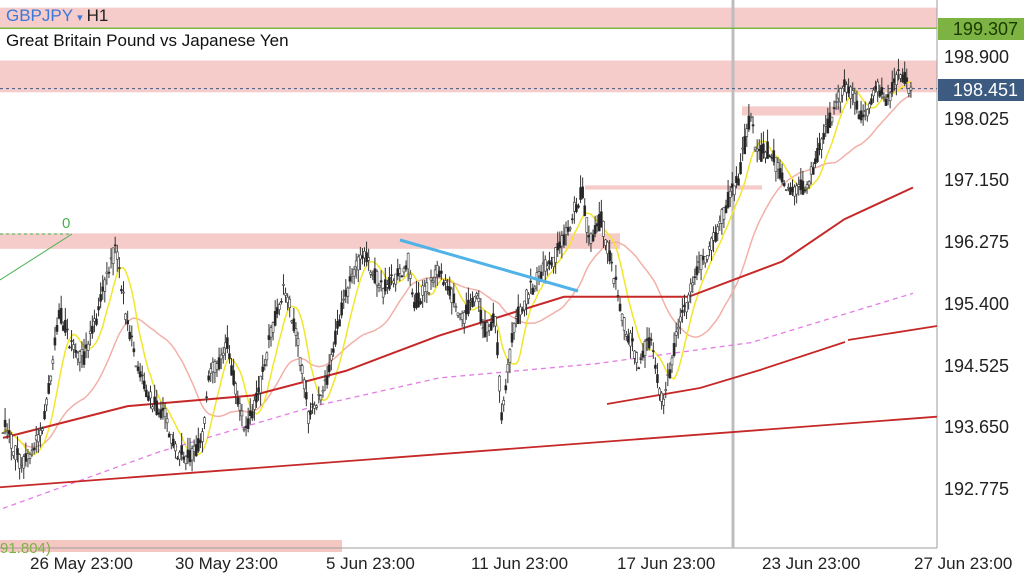 The image size is (1024, 576). I want to click on fibonacci-zero-label: 0, so click(66, 223).